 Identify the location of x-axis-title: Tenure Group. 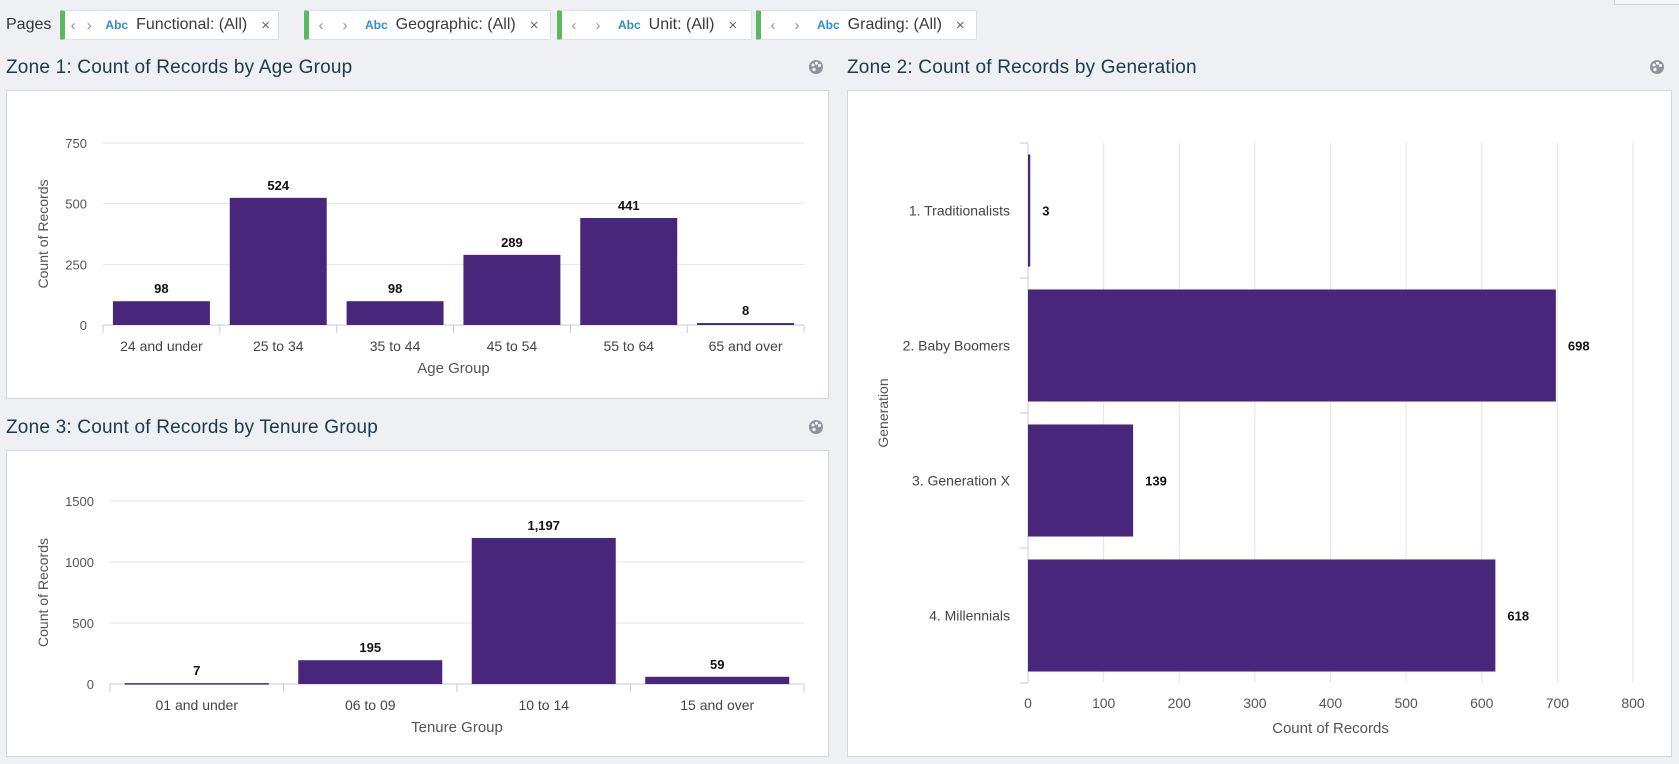
(457, 727).